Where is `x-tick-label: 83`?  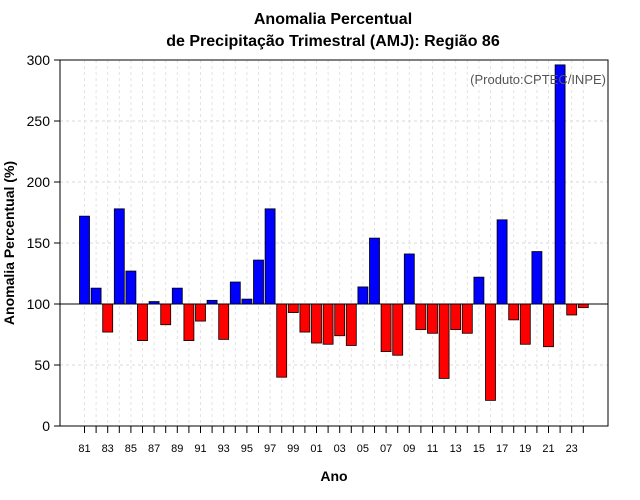 x-tick-label: 83 is located at coordinates (108, 449).